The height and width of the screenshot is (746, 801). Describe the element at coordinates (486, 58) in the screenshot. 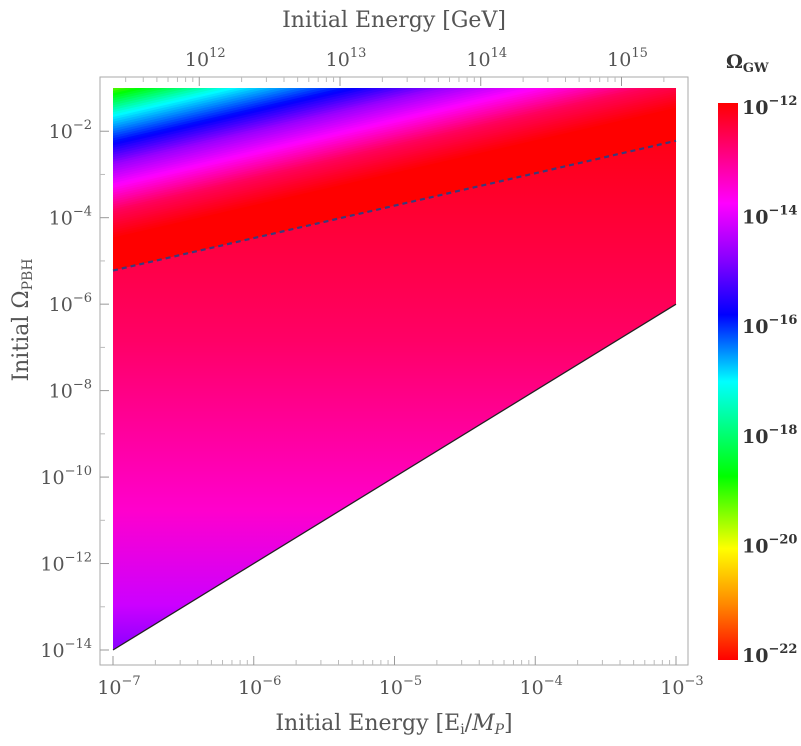

I see `x2-tick-label: 10¹⁴` at that location.